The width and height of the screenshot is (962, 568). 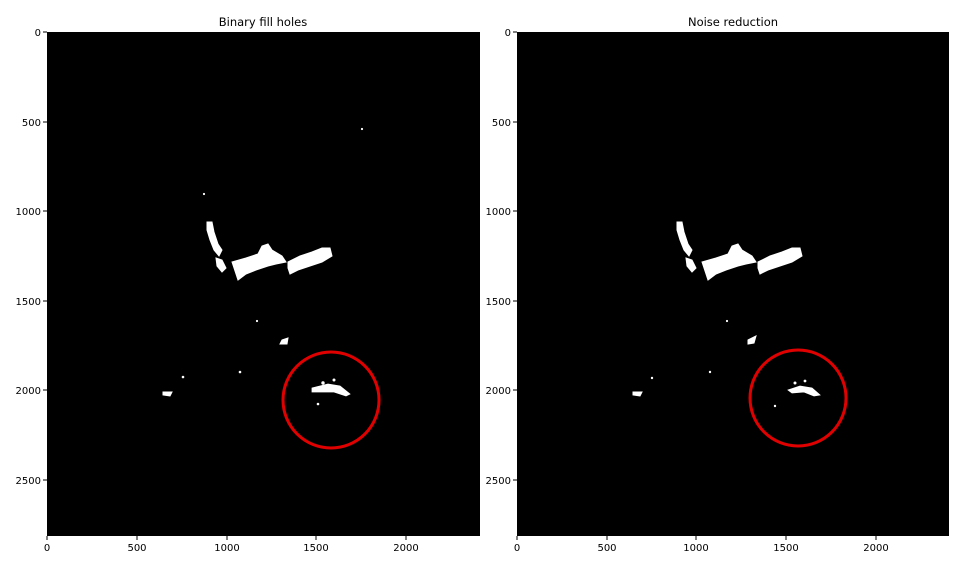 I want to click on left-x-axis, so click(x=226, y=538).